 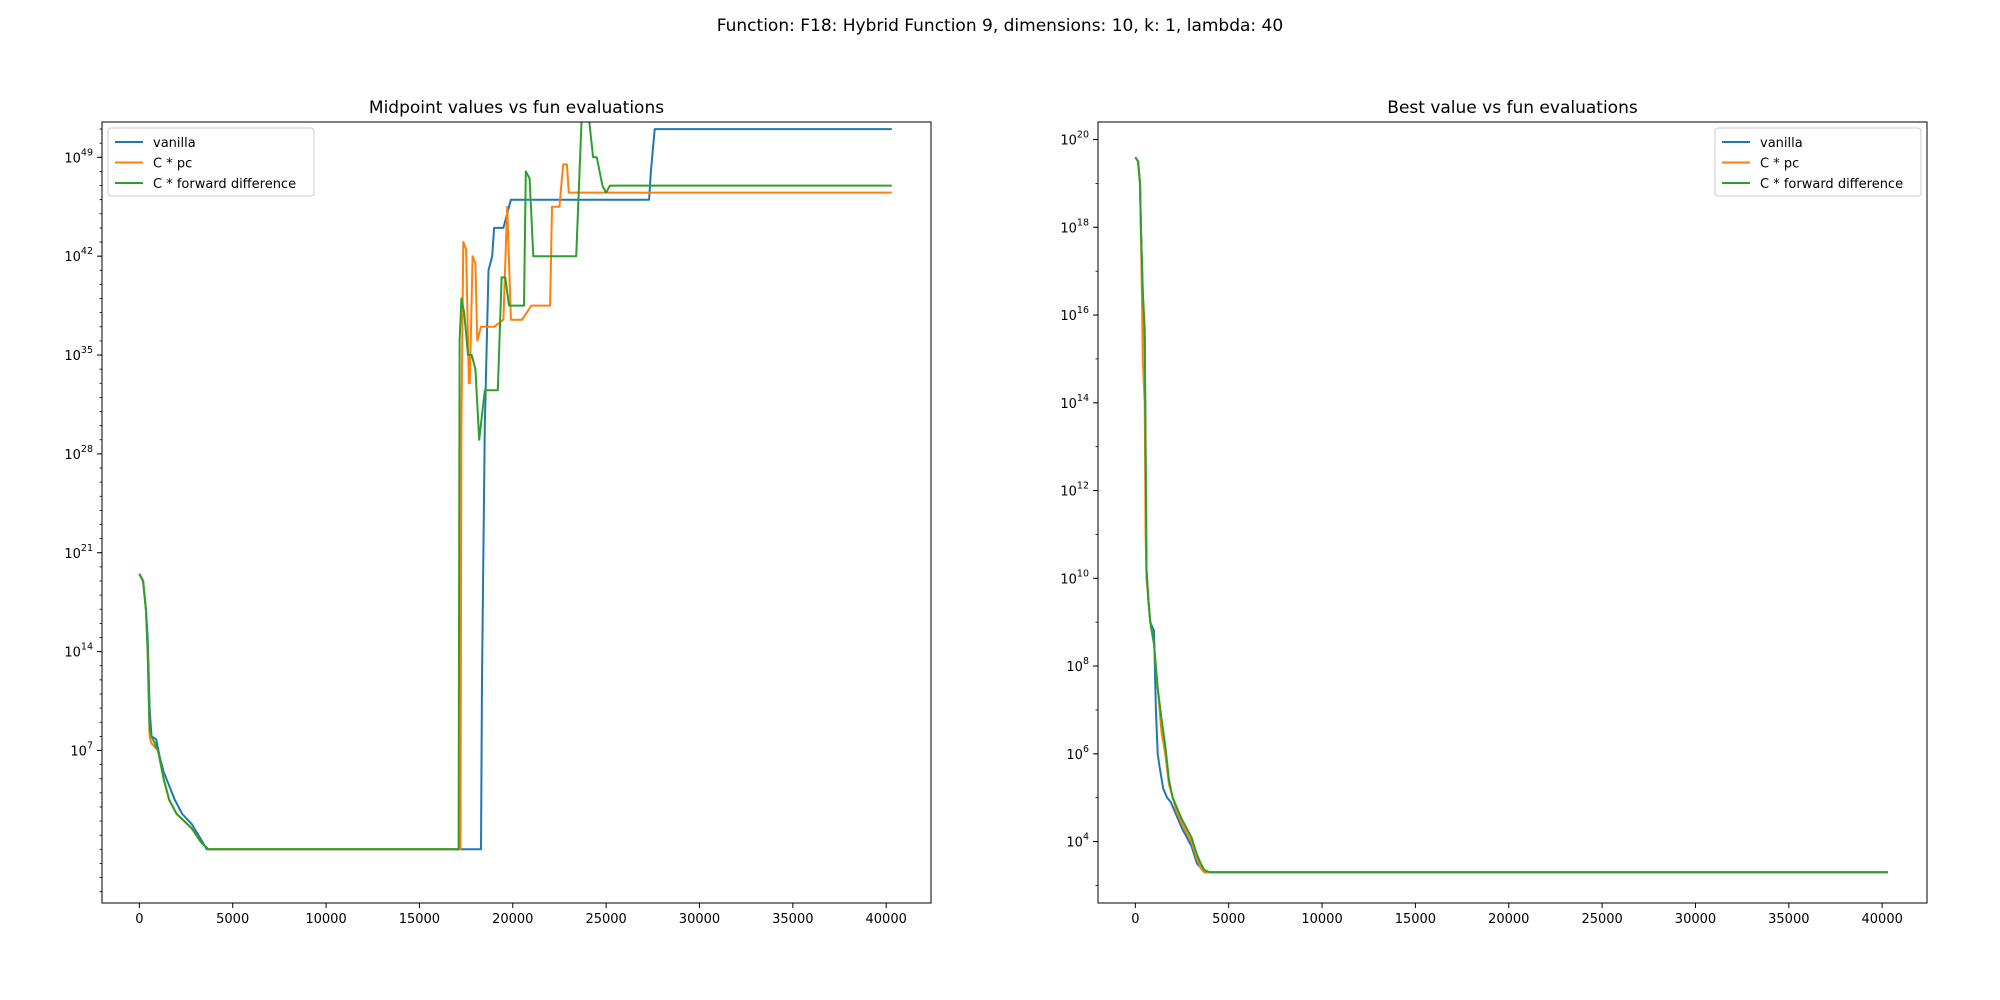 I want to click on y-tick-label: 10⁶, so click(x=1077, y=753).